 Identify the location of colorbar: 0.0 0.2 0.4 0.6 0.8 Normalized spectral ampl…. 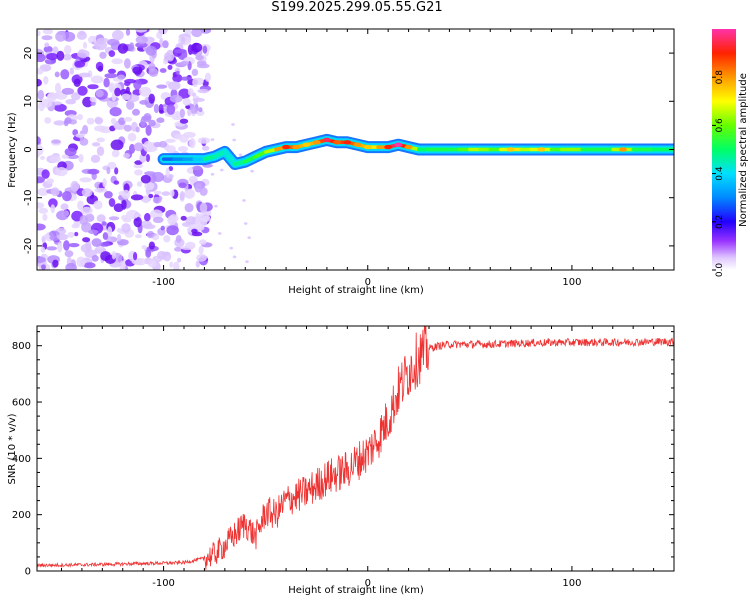
(730, 153).